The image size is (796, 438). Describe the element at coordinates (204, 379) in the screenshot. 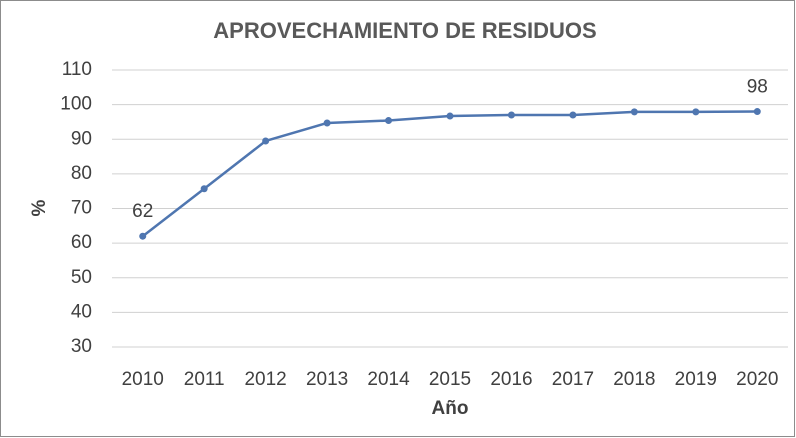

I see `x-tick-label: 2011` at that location.